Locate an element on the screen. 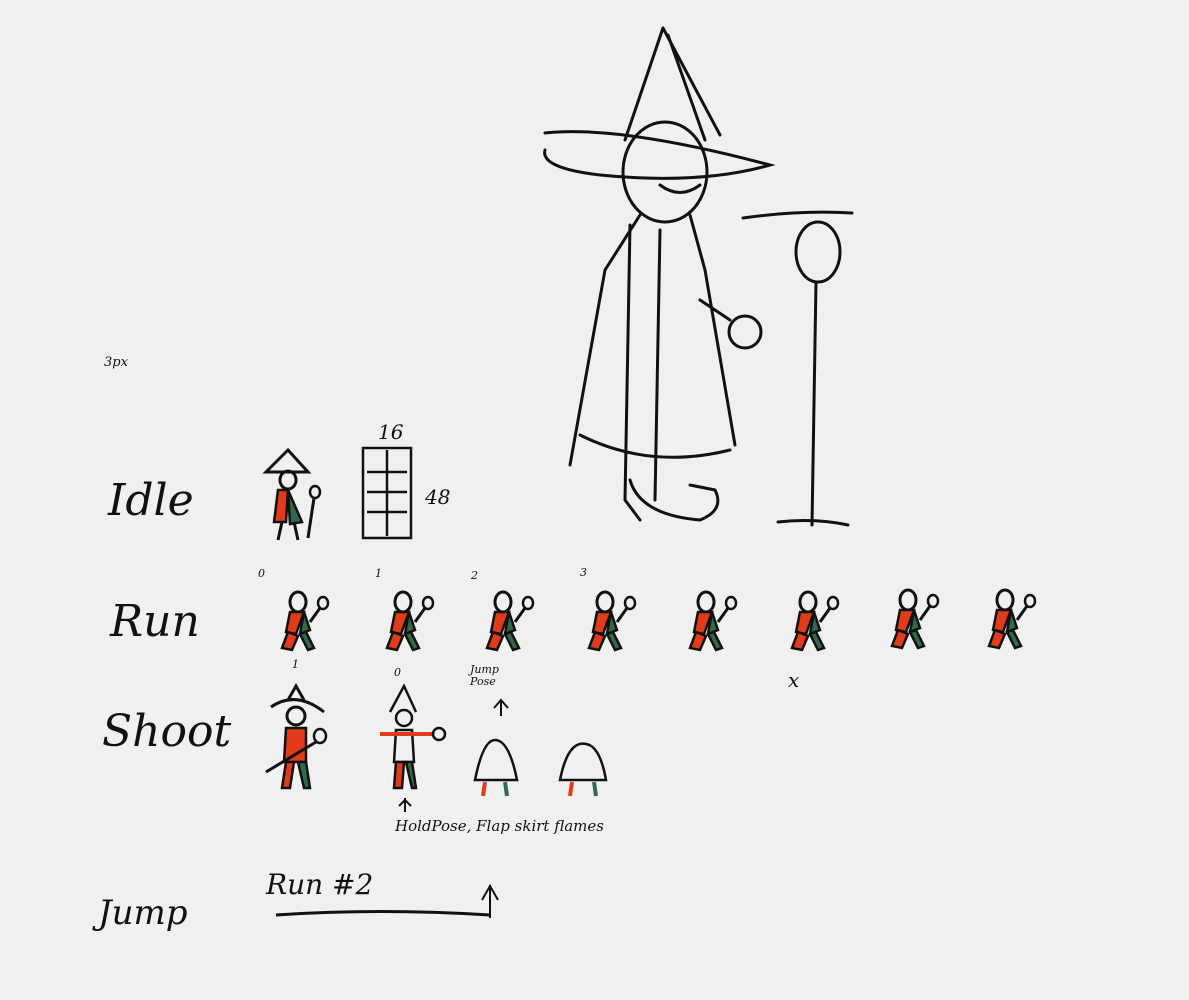 Image resolution: width=1189 pixels, height=1000 pixels. wizard-concept-sketch is located at coordinates (698, 276).